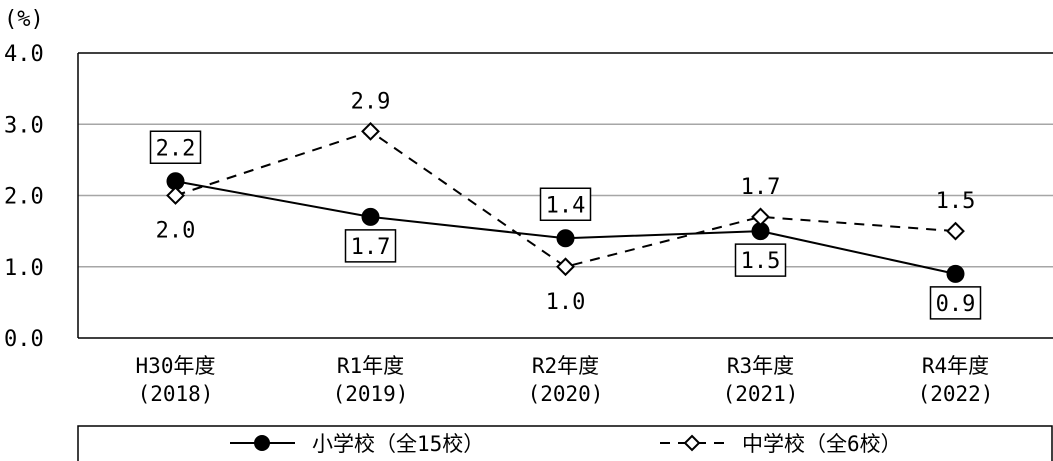 The height and width of the screenshot is (461, 1053). I want to click on legend: 小学校（全15校） 中学校（全6校）, so click(565, 443).